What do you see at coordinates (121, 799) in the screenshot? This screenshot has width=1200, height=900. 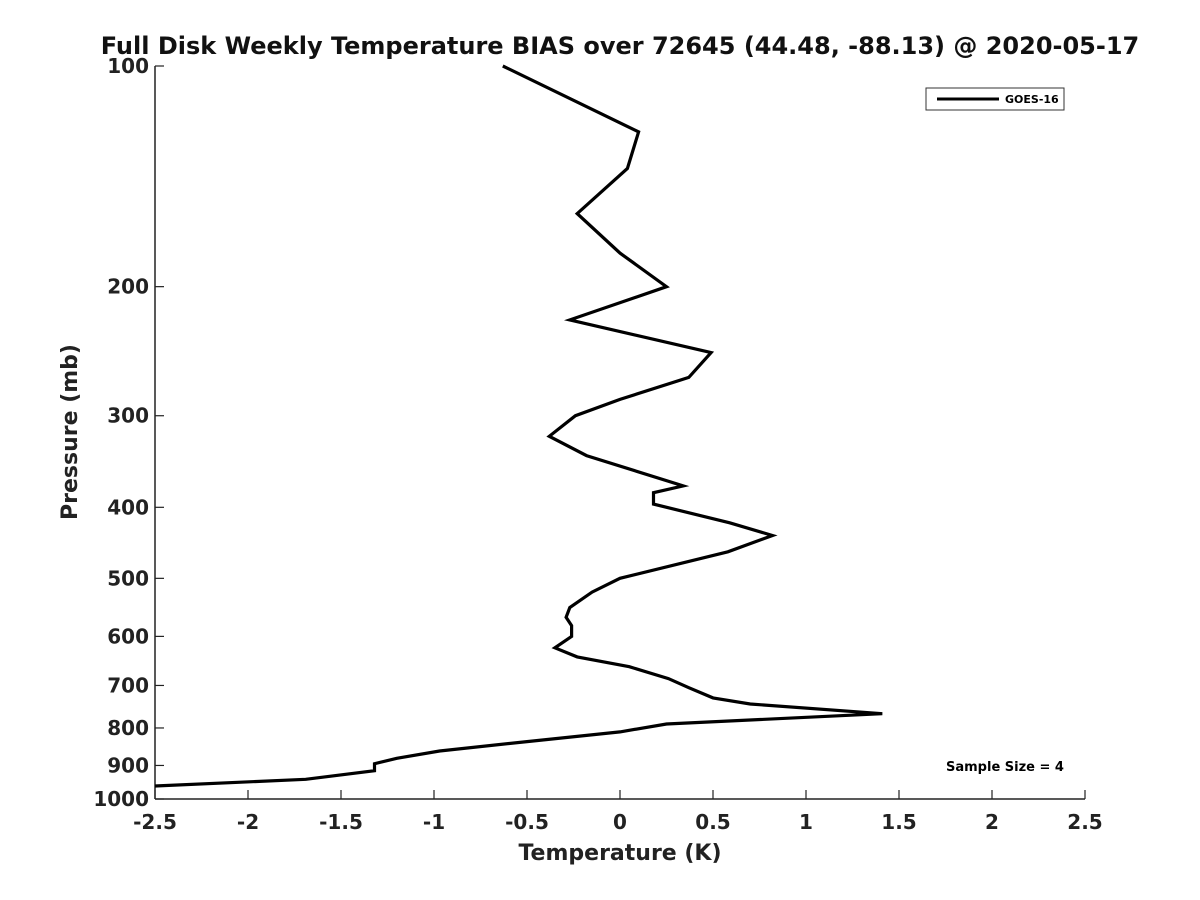 I see `y-tick-label: 1000` at bounding box center [121, 799].